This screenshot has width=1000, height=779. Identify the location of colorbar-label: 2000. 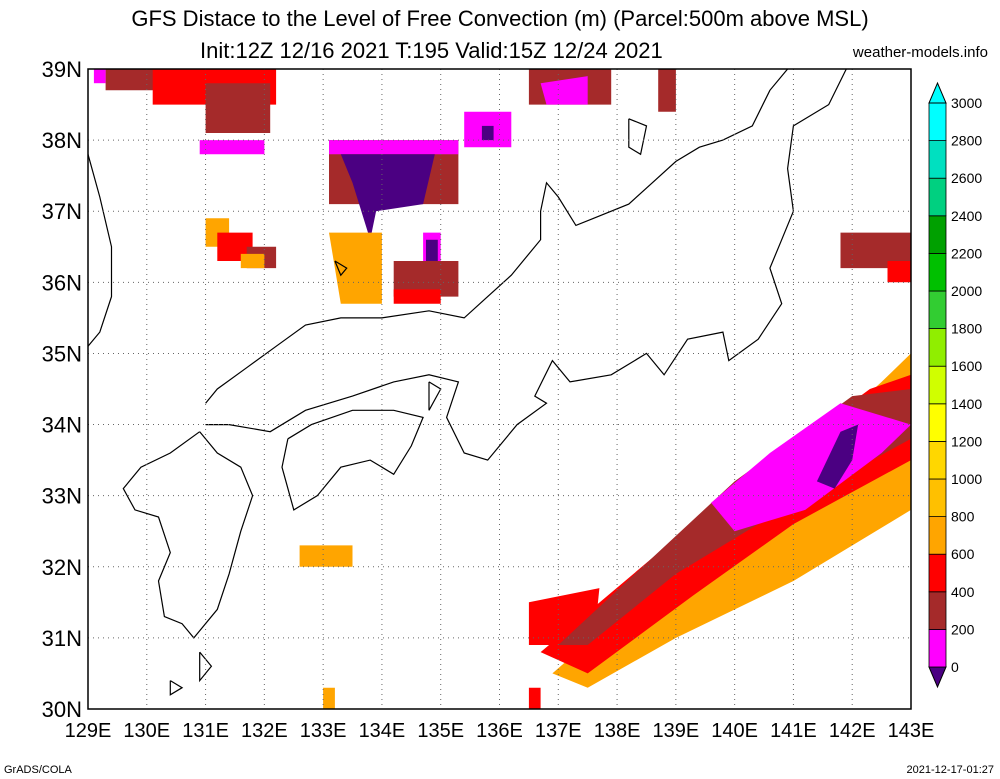
(966, 291).